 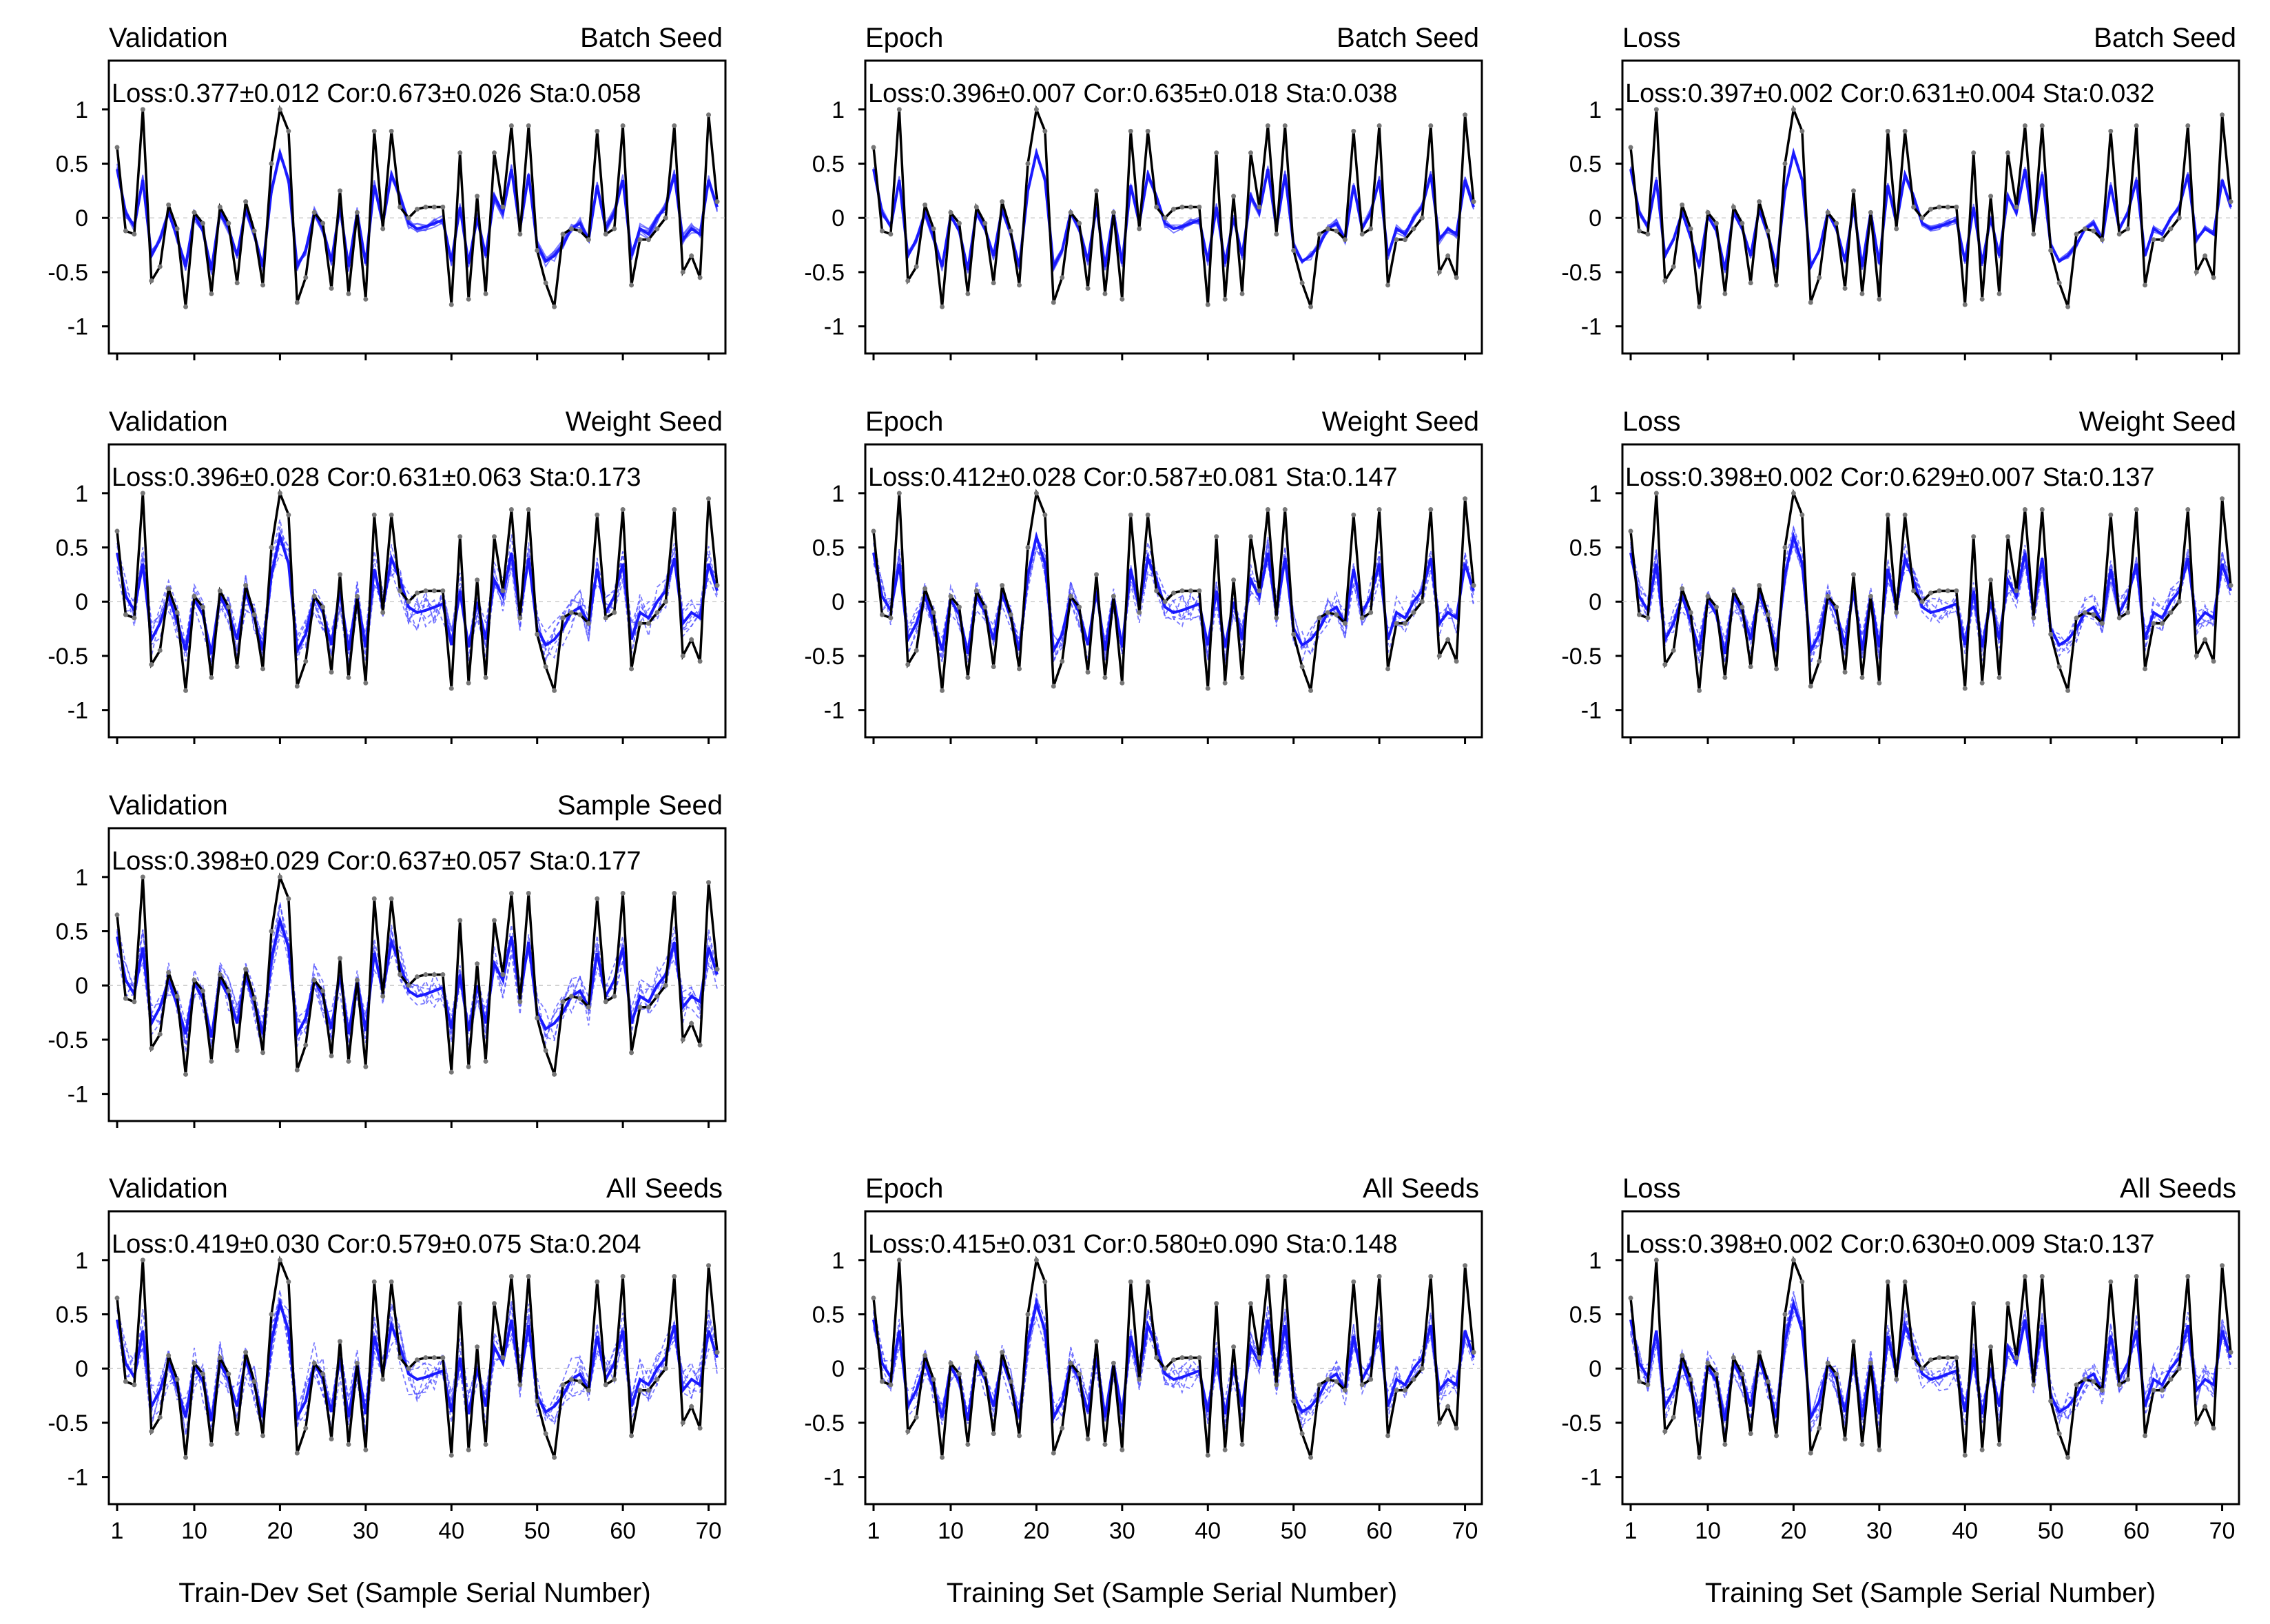 I want to click on panel-r3-c2-ytick-label: 0, so click(x=1596, y=1369).